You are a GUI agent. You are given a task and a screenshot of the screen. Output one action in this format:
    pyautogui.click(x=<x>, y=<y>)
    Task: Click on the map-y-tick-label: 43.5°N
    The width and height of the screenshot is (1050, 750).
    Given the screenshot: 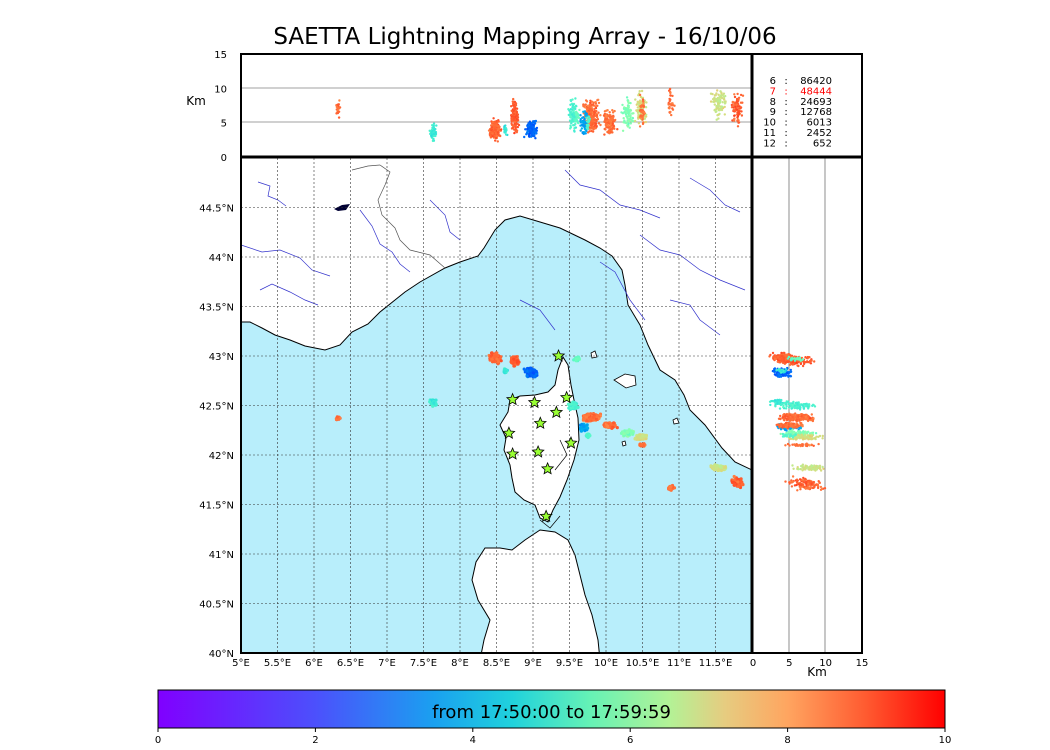 What is the action you would take?
    pyautogui.click(x=216, y=308)
    